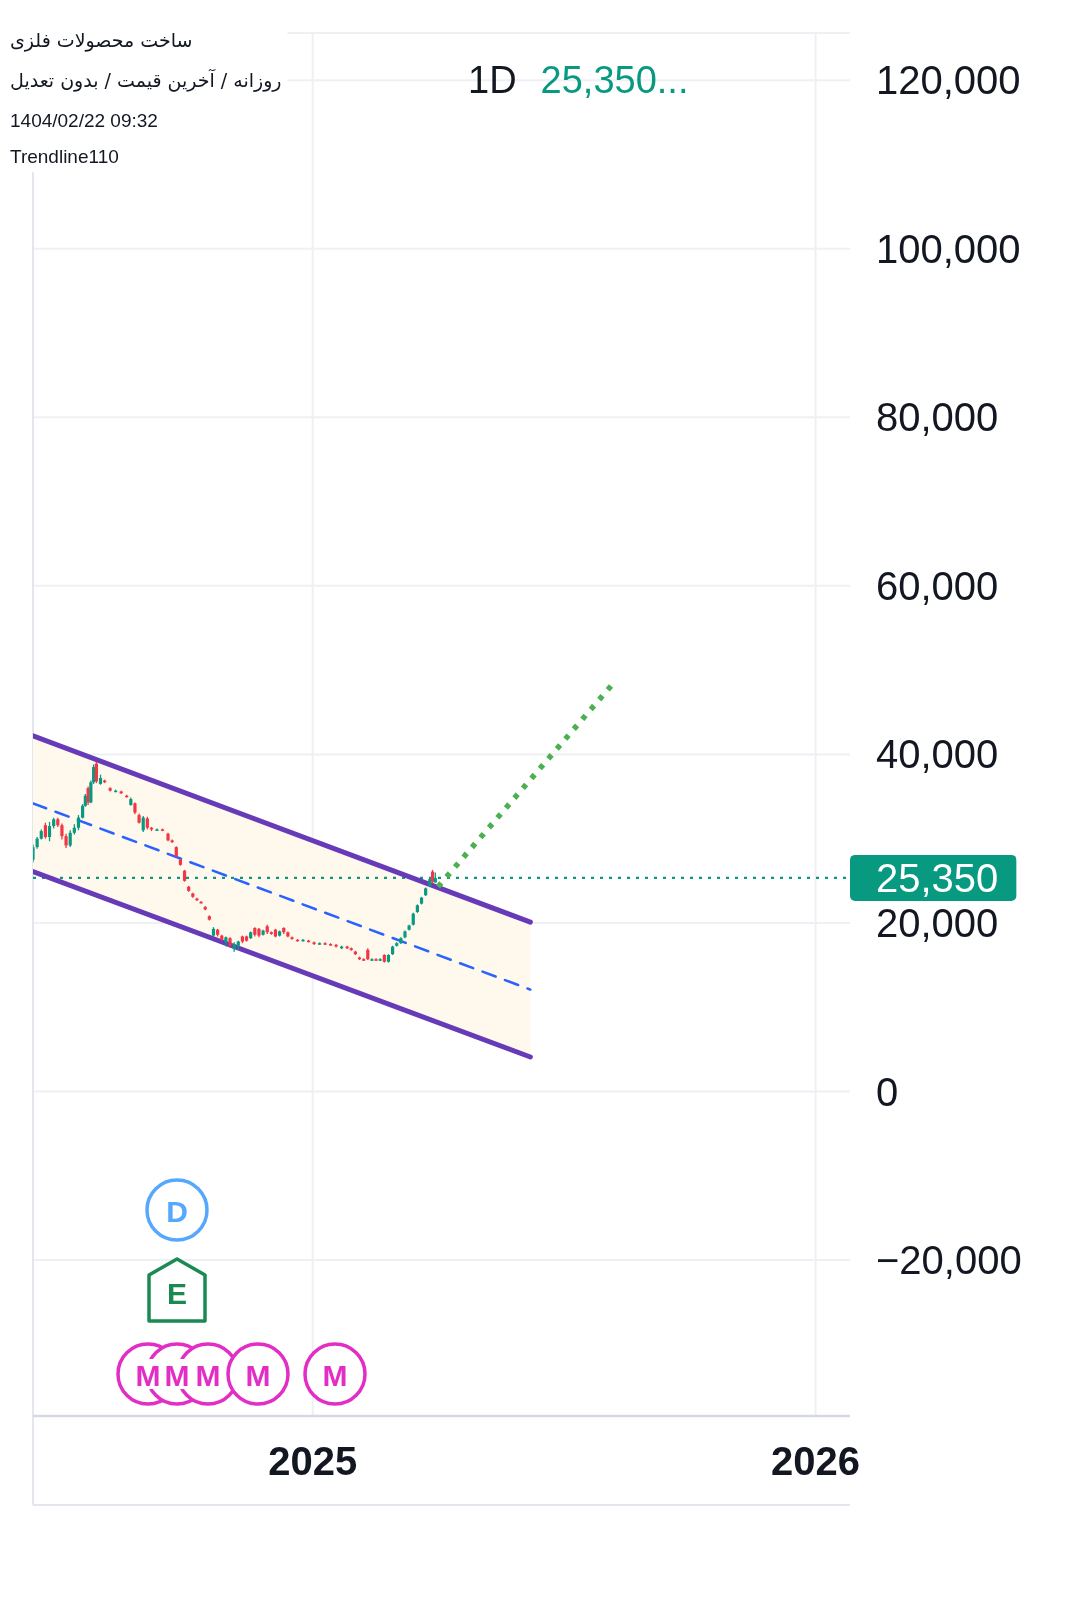  Describe the element at coordinates (937, 877) in the screenshot. I see `ref-line-label: 25,350` at that location.